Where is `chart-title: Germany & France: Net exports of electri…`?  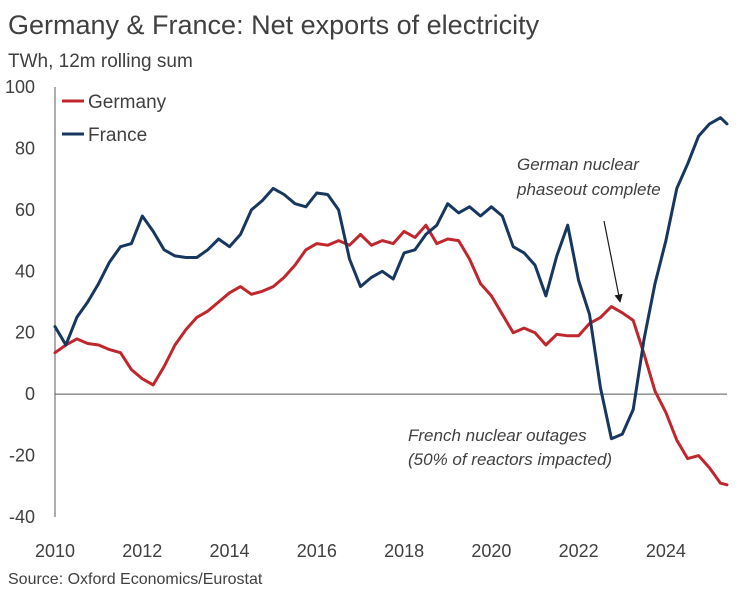
chart-title: Germany & France: Net exports of electri… is located at coordinates (274, 25).